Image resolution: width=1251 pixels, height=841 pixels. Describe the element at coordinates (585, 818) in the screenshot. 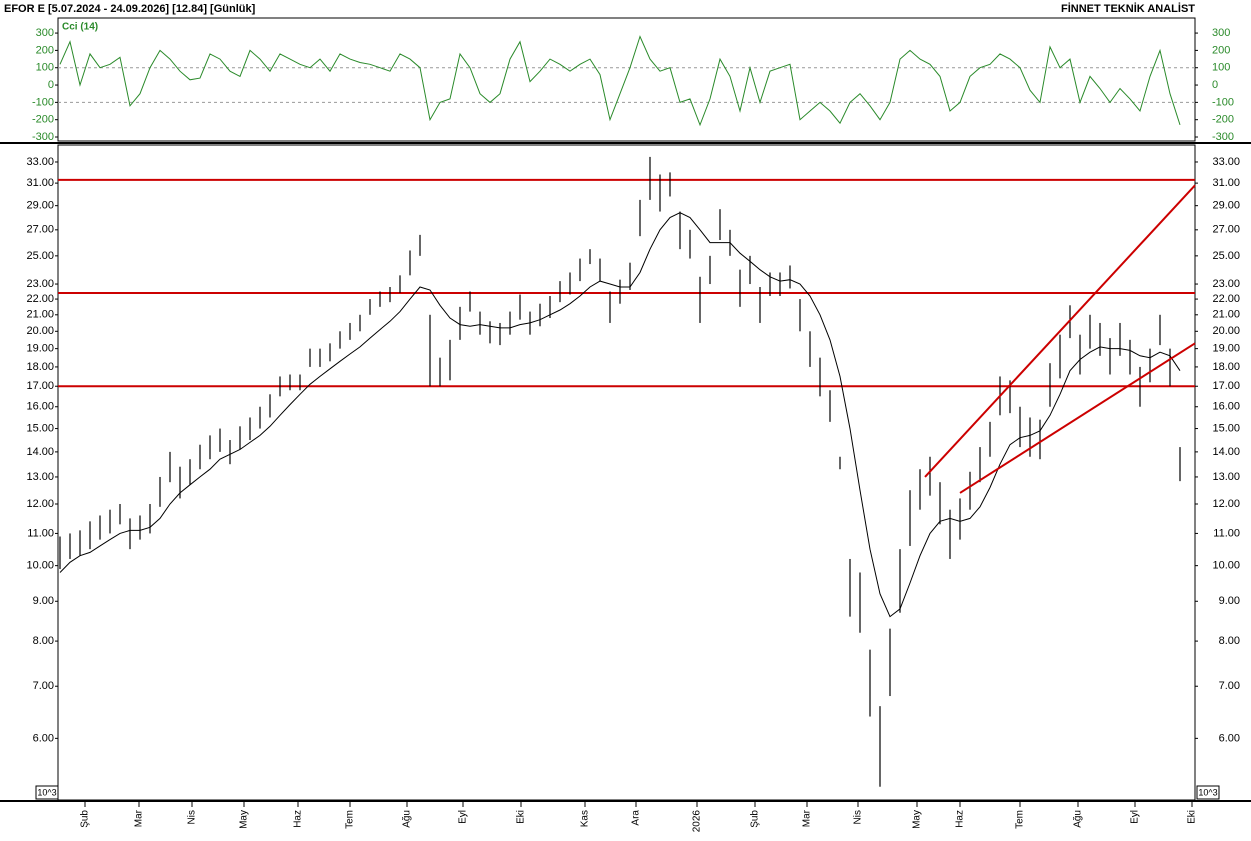

I see `x-tick-label: Kas` at that location.